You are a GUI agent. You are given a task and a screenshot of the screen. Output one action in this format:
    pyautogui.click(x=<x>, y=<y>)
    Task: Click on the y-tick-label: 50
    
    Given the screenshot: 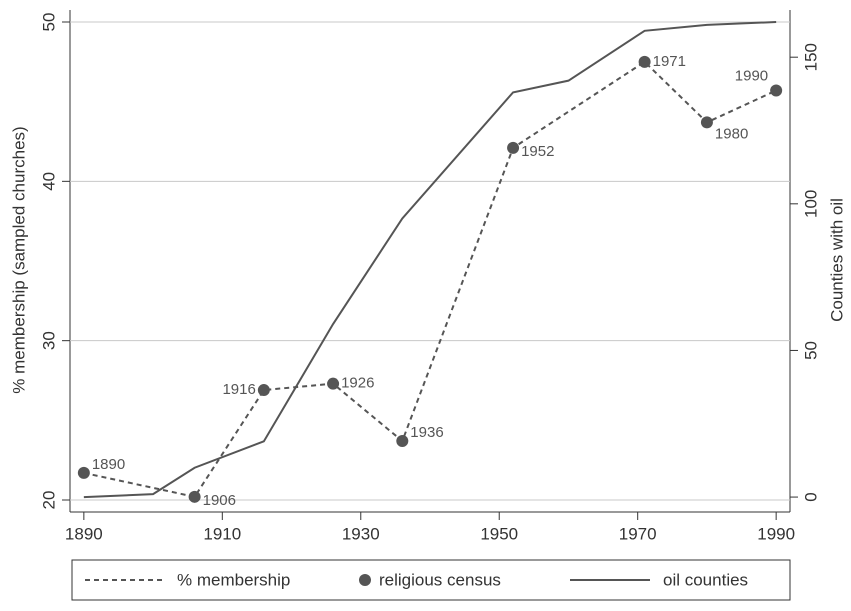 What is the action you would take?
    pyautogui.click(x=48, y=22)
    